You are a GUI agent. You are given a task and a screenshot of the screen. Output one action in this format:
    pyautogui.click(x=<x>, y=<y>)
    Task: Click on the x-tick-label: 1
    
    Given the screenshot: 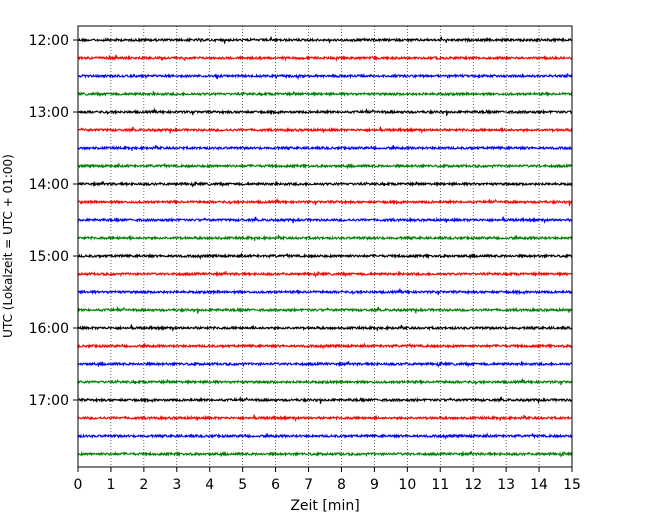 What is the action you would take?
    pyautogui.click(x=110, y=485)
    